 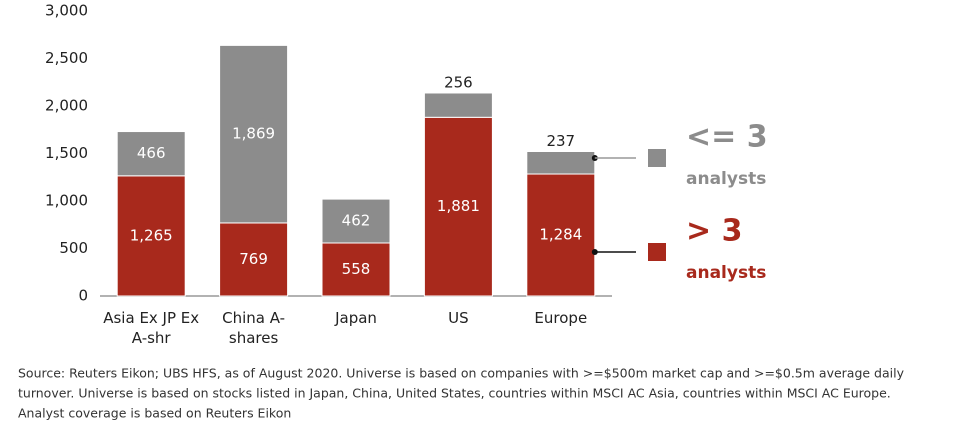 I want to click on value-label: 558, so click(x=356, y=269).